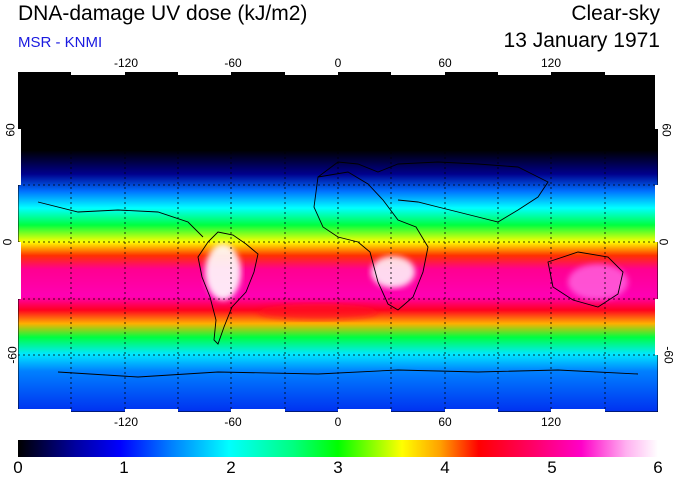 The image size is (678, 480). I want to click on lon-tick-bottom-minus60: -60, so click(233, 422).